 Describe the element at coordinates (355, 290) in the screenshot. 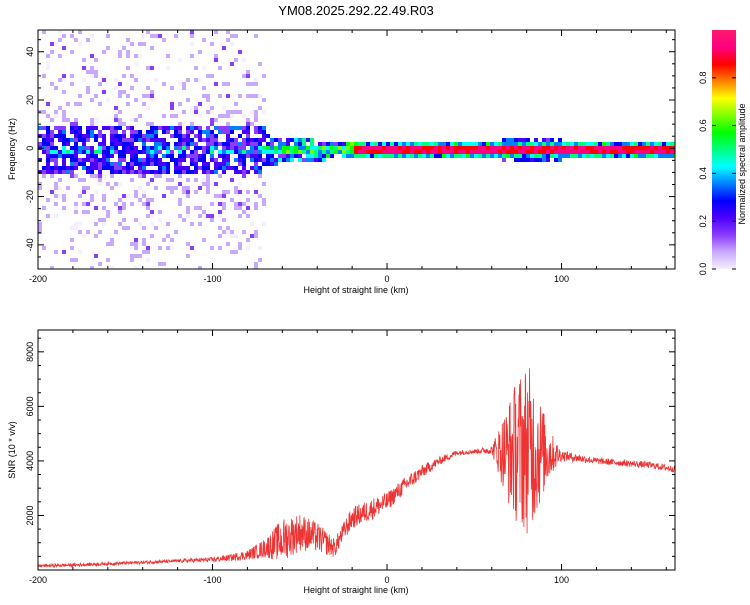

I see `spectrogram-x-label: Height of straight line (km)` at that location.